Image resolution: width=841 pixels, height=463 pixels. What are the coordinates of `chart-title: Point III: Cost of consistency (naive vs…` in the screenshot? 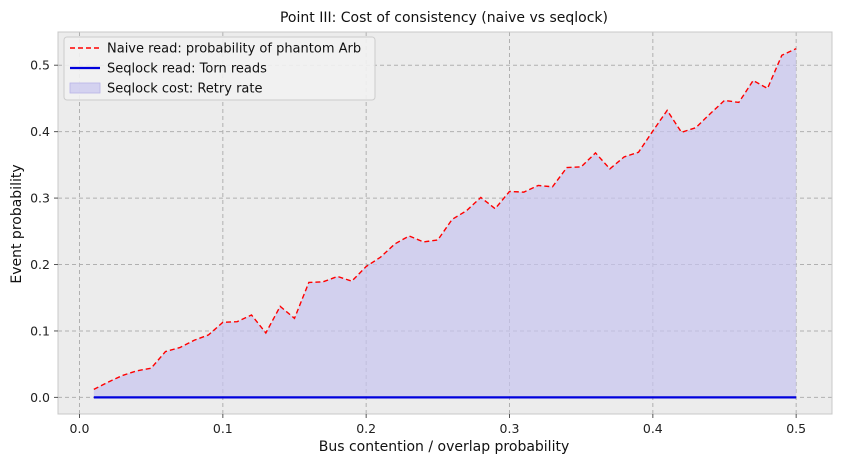 It's located at (444, 18).